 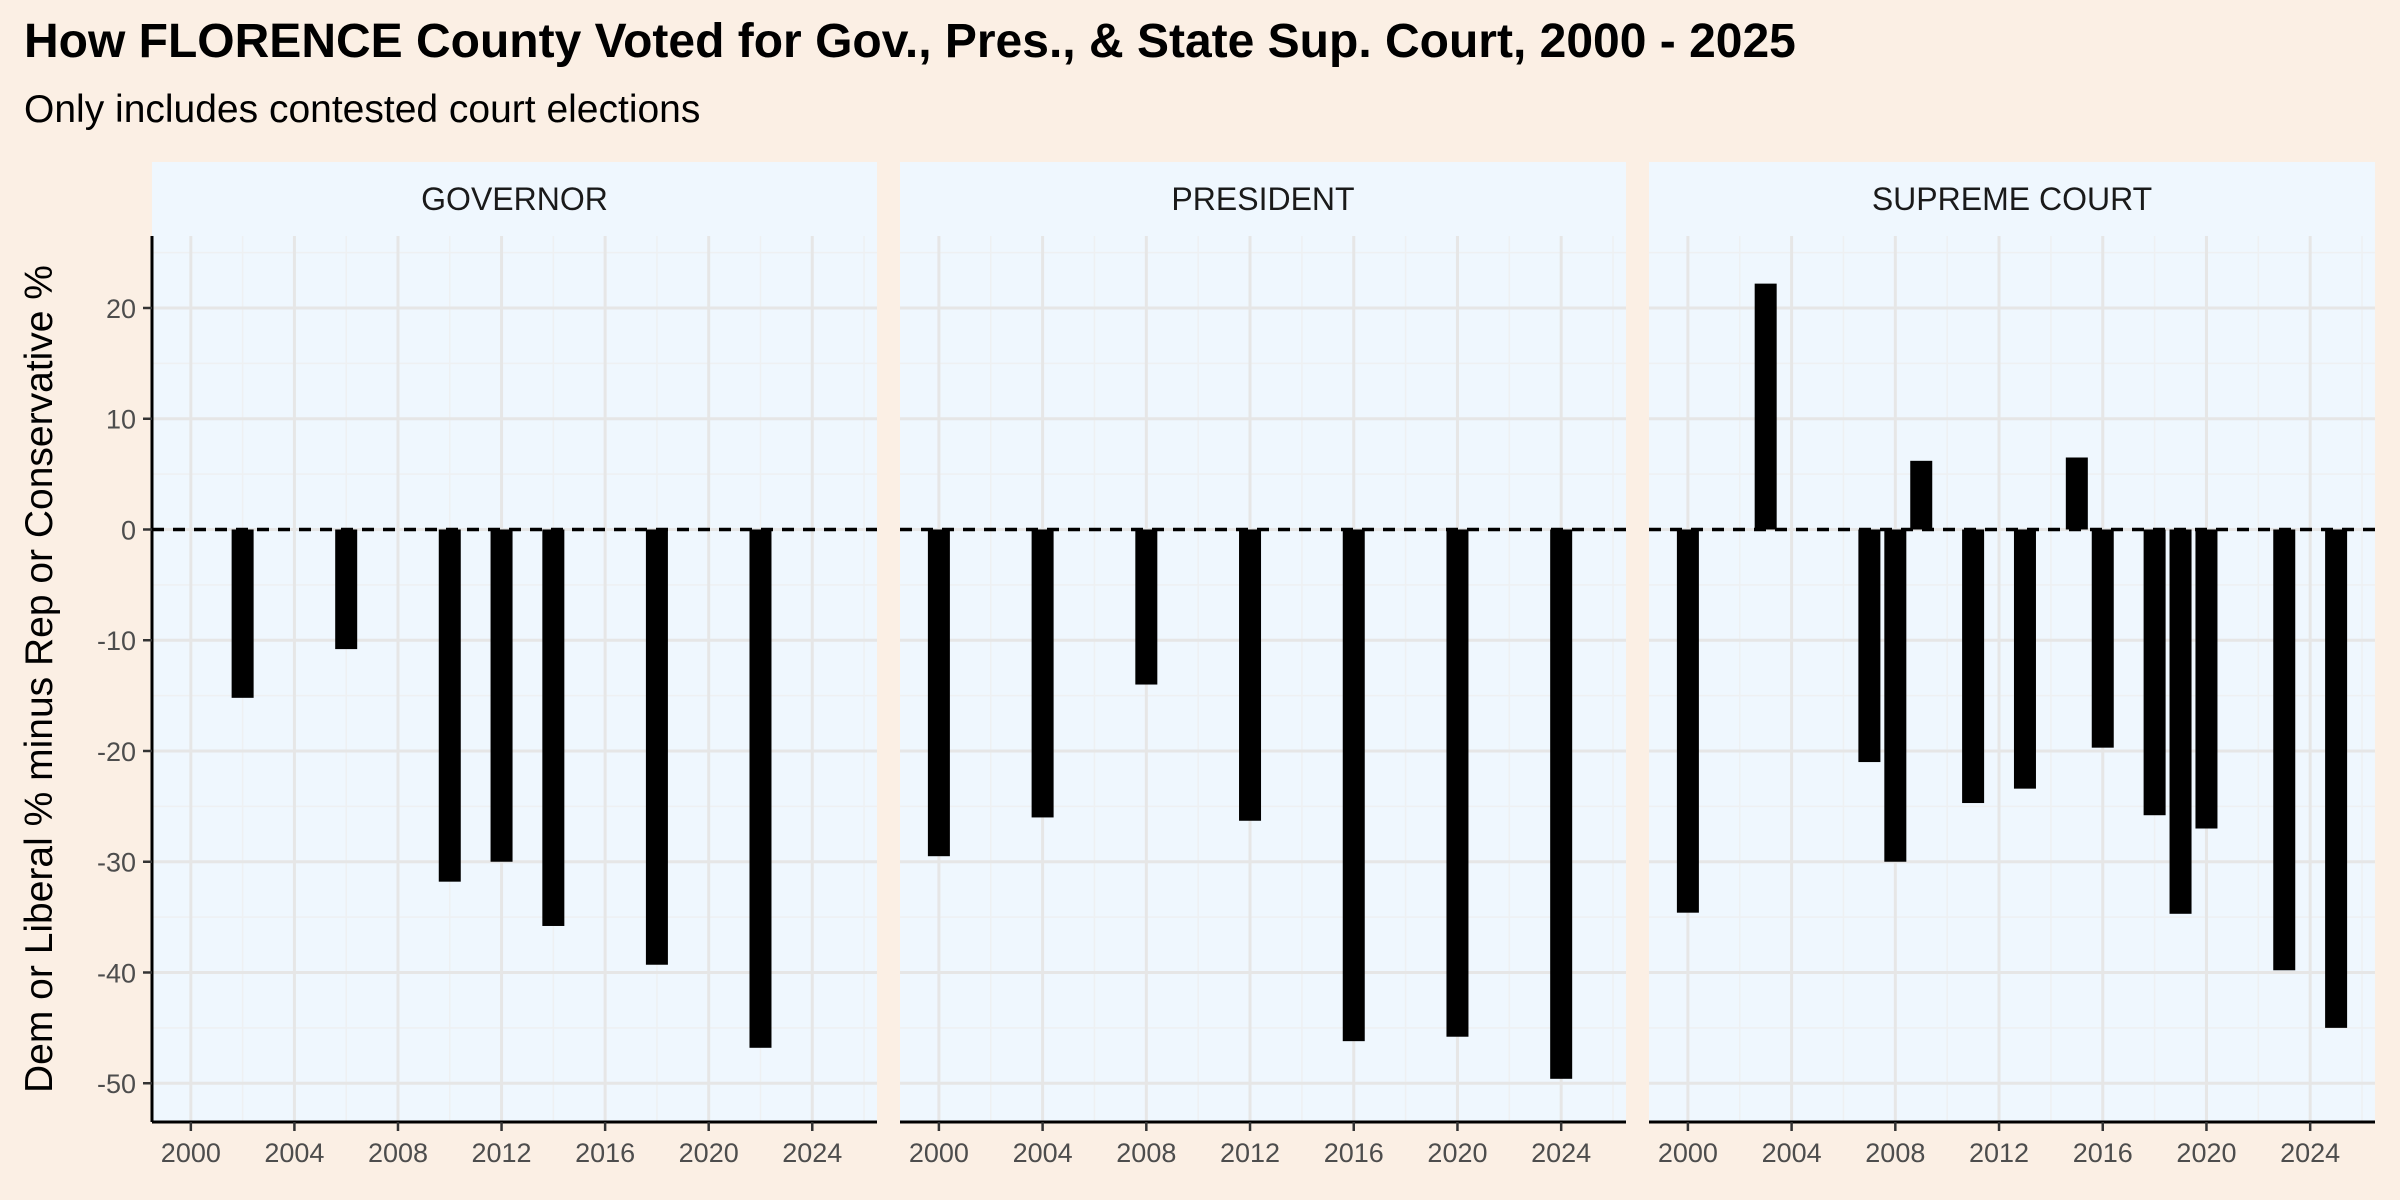 What do you see at coordinates (116, 1084) in the screenshot?
I see `y-tick-label: -50` at bounding box center [116, 1084].